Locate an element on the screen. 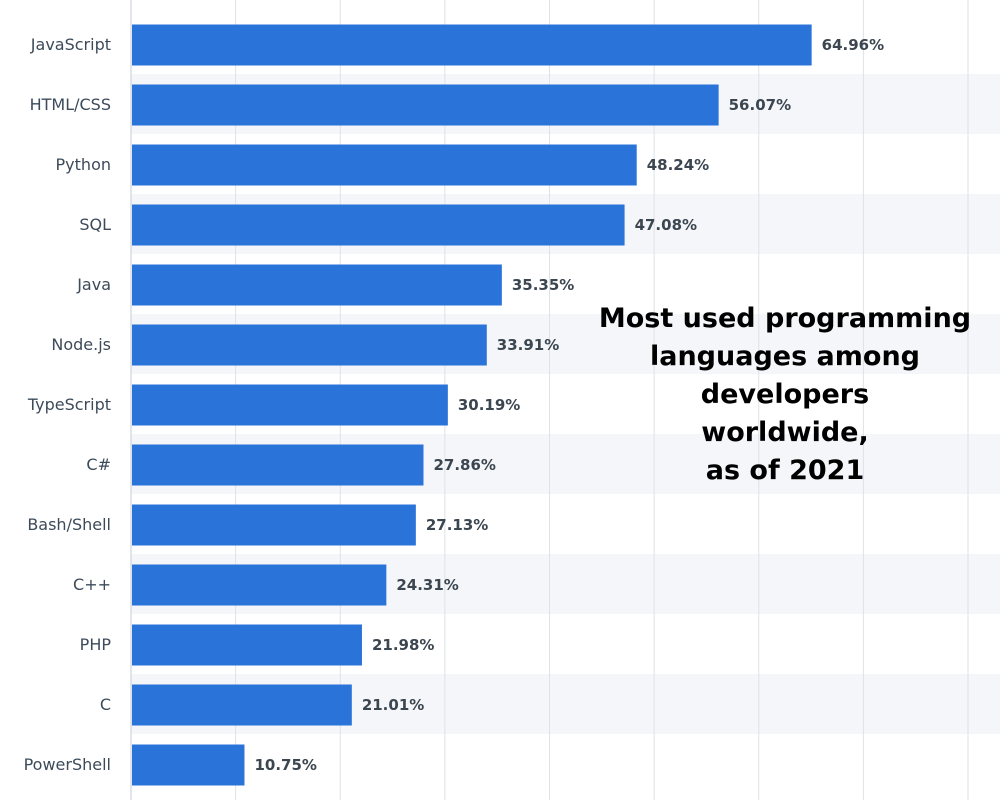  category-label: PHP is located at coordinates (96, 644).